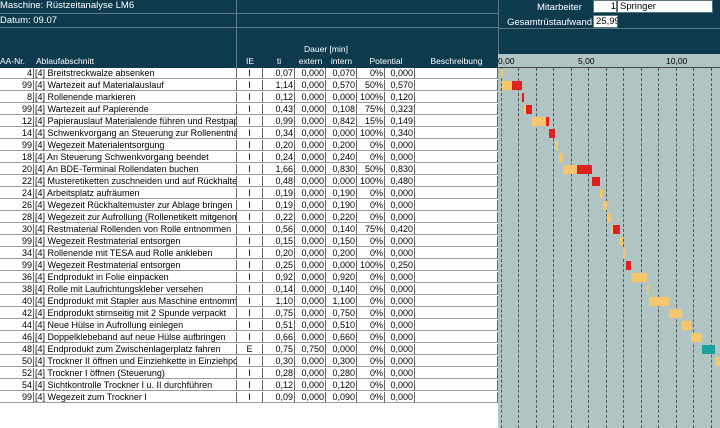 Image resolution: width=720 pixels, height=428 pixels. I want to click on cell-ti: 0,66, so click(279, 337).